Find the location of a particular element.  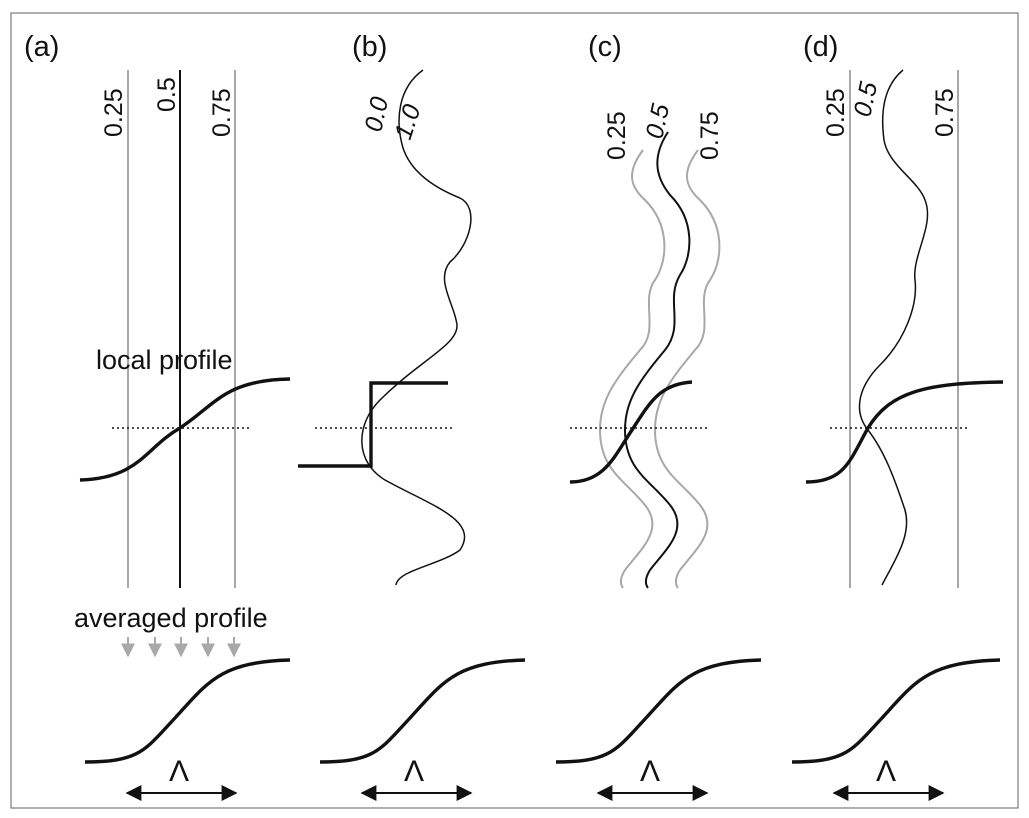

panel-c-averaged-profile-curve is located at coordinates (658, 711).